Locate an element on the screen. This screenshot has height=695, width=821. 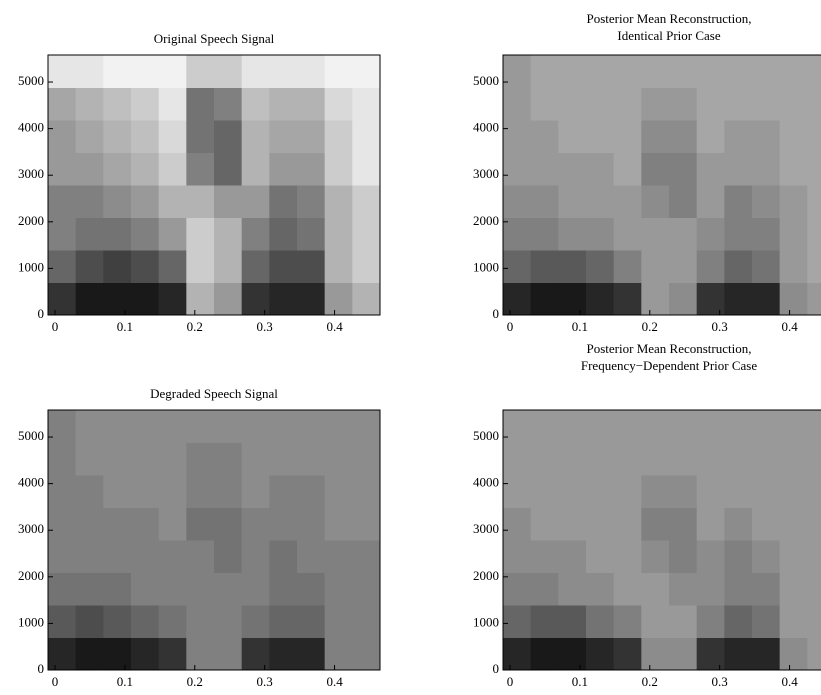
y-tick-label: 3000 is located at coordinates (31, 173).